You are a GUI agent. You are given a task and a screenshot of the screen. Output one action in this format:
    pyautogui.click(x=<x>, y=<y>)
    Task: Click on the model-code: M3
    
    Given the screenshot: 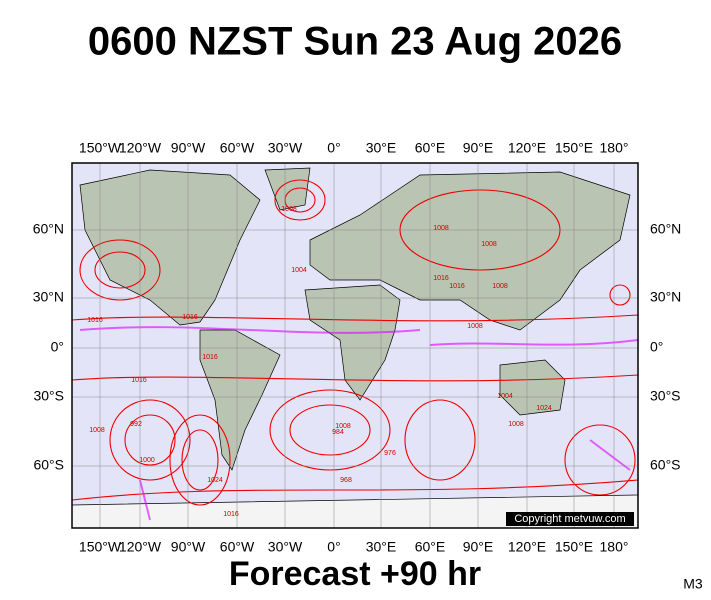 What is the action you would take?
    pyautogui.click(x=693, y=584)
    